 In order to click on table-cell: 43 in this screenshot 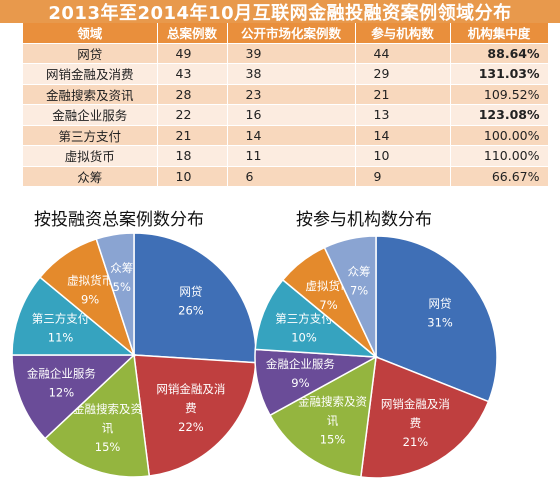, I will do `click(192, 74)`.